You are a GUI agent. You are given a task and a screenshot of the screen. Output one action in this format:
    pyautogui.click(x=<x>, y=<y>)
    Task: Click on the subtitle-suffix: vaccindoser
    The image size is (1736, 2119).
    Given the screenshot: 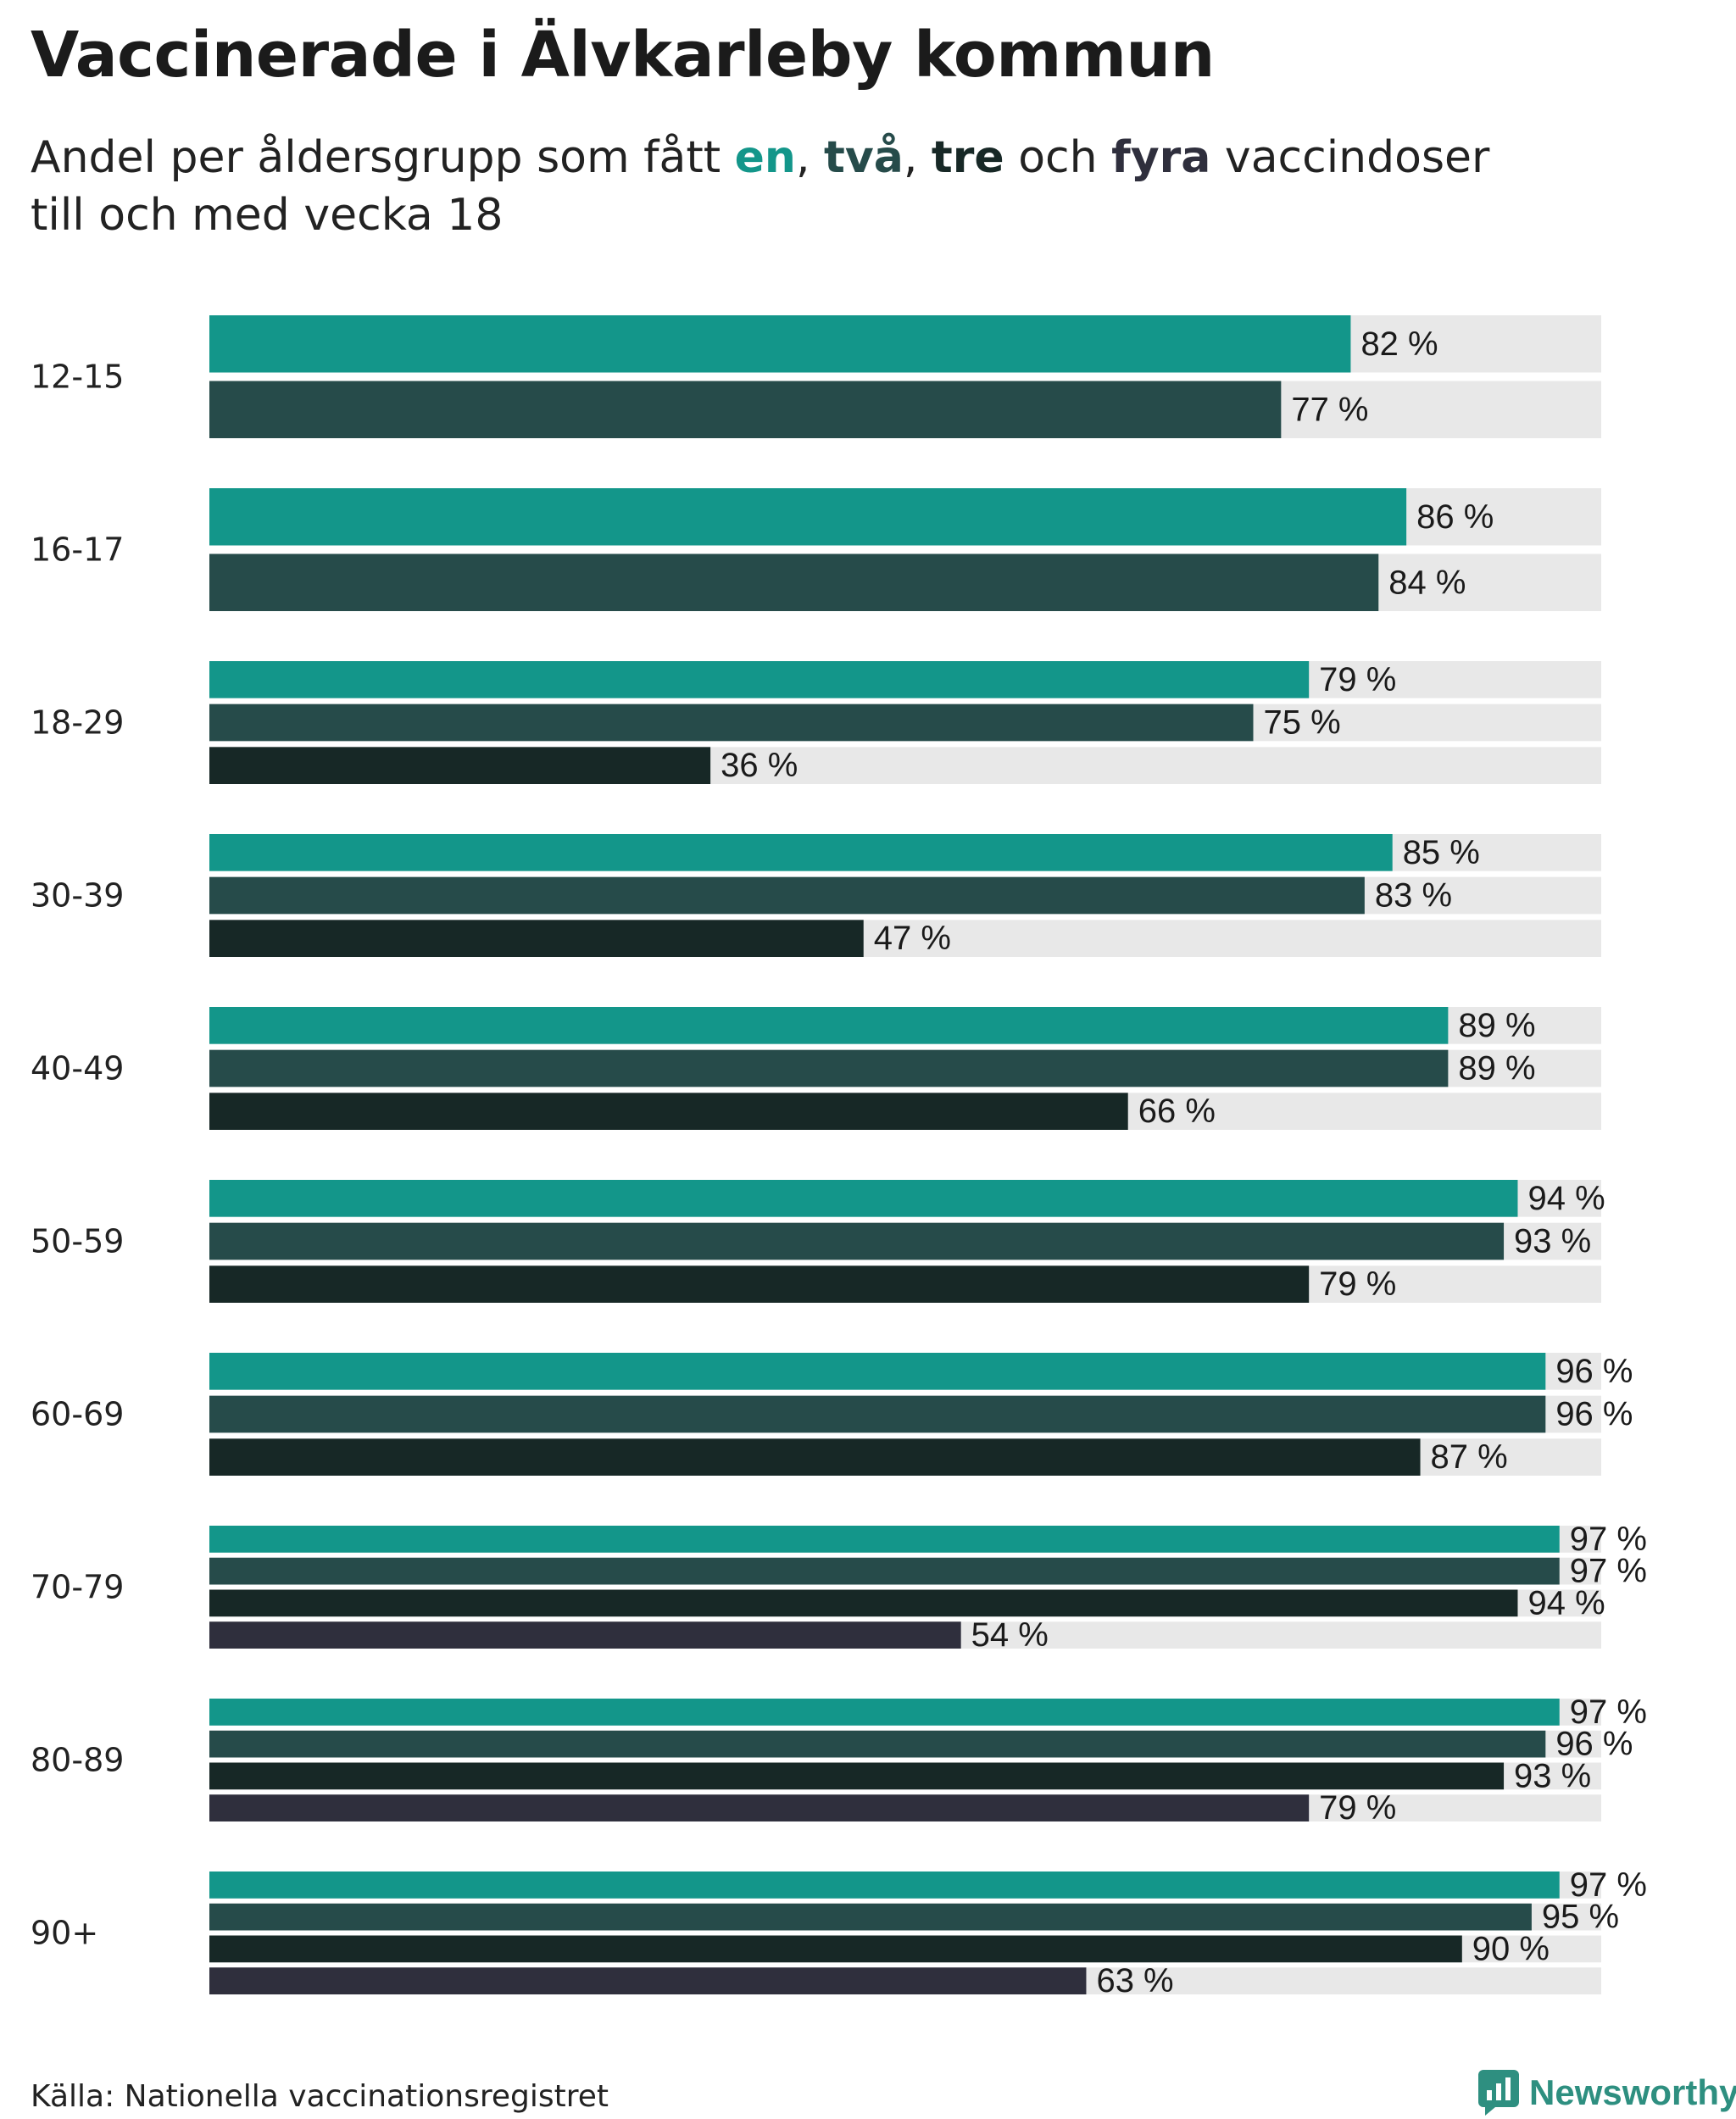 What is the action you would take?
    pyautogui.click(x=1350, y=157)
    